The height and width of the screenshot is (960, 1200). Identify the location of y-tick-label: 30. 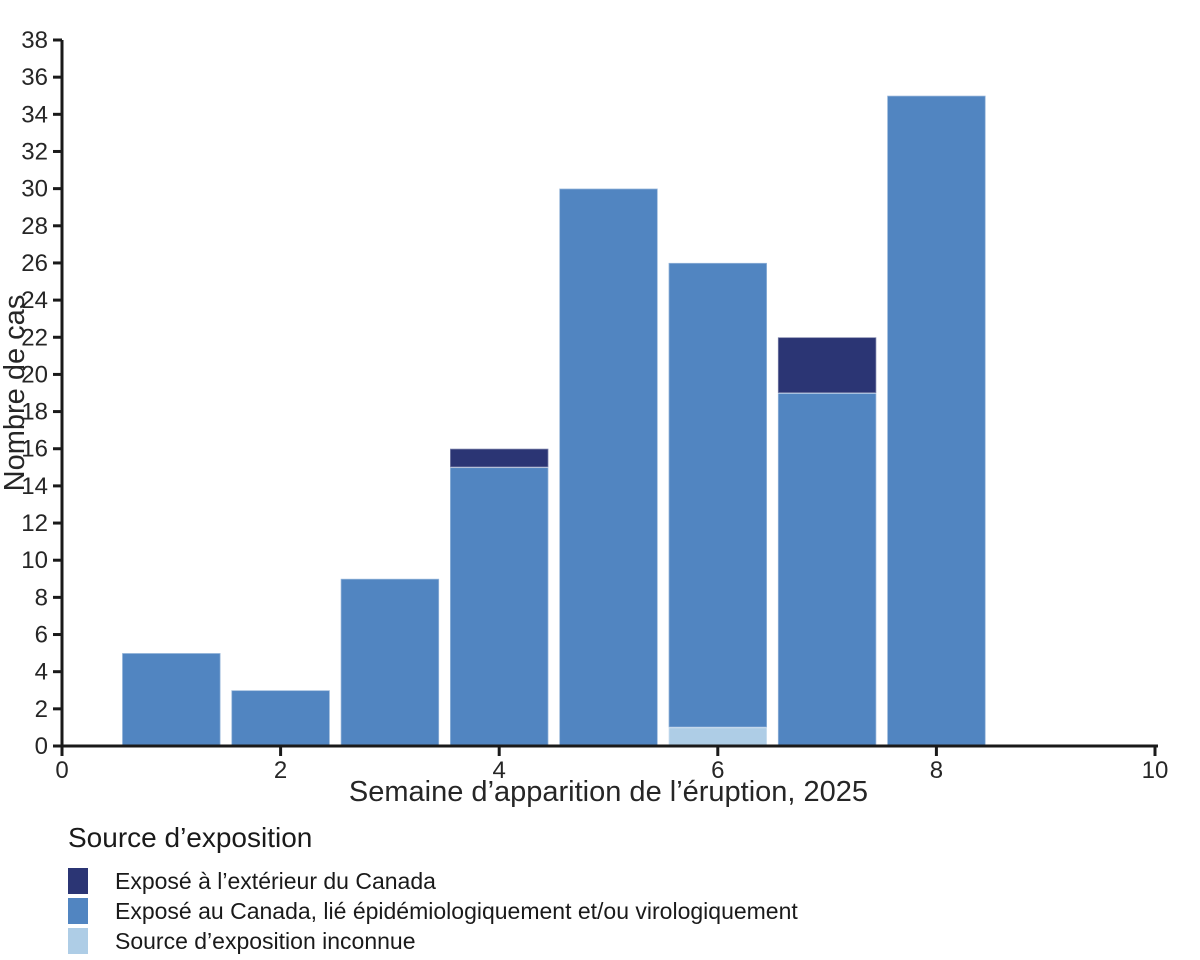
(34, 189).